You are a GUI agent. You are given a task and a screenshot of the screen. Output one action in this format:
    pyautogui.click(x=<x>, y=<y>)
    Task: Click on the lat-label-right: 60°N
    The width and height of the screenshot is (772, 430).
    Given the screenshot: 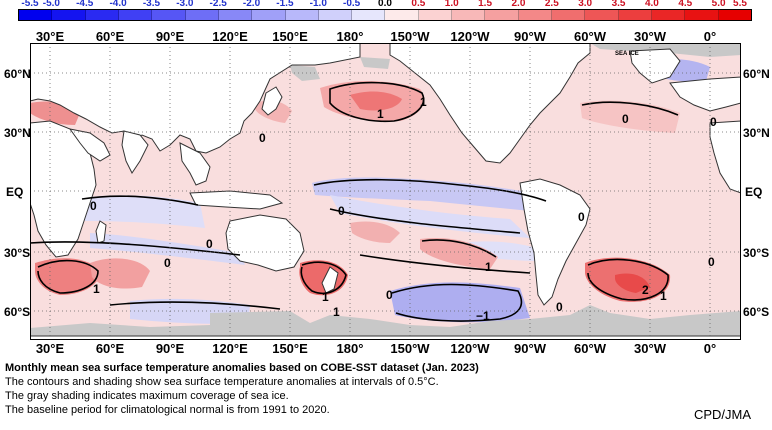 What is the action you would take?
    pyautogui.click(x=756, y=74)
    